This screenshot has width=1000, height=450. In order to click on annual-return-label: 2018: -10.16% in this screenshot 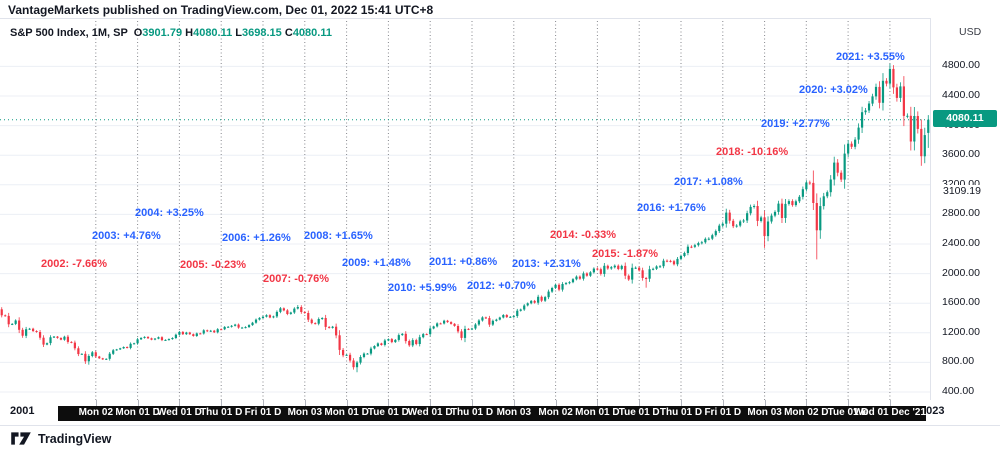, I will do `click(752, 152)`.